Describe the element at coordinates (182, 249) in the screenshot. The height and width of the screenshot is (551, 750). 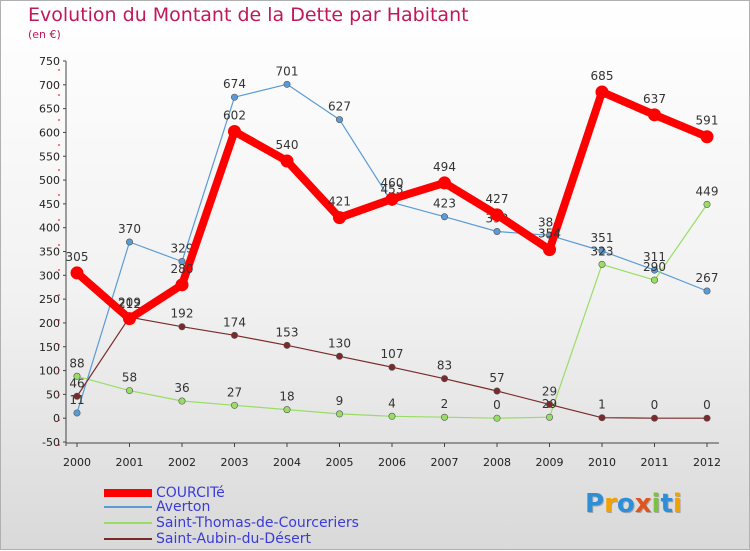
I see `data-label-averton: 329` at that location.